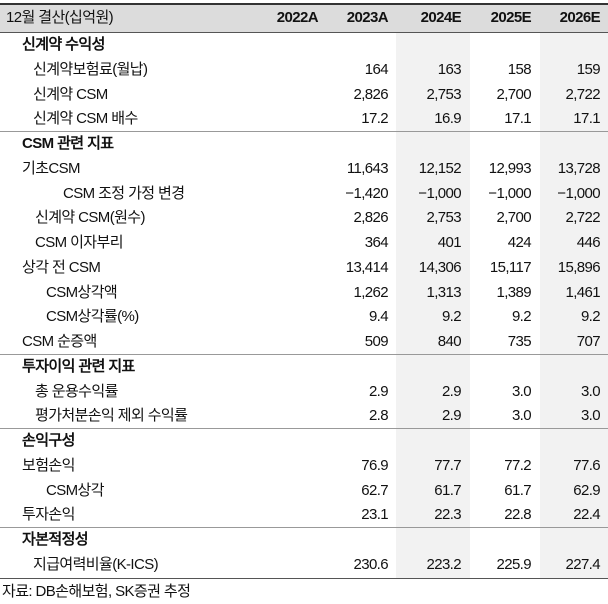 This screenshot has height=604, width=608. I want to click on column-header: 2022A, so click(297, 17).